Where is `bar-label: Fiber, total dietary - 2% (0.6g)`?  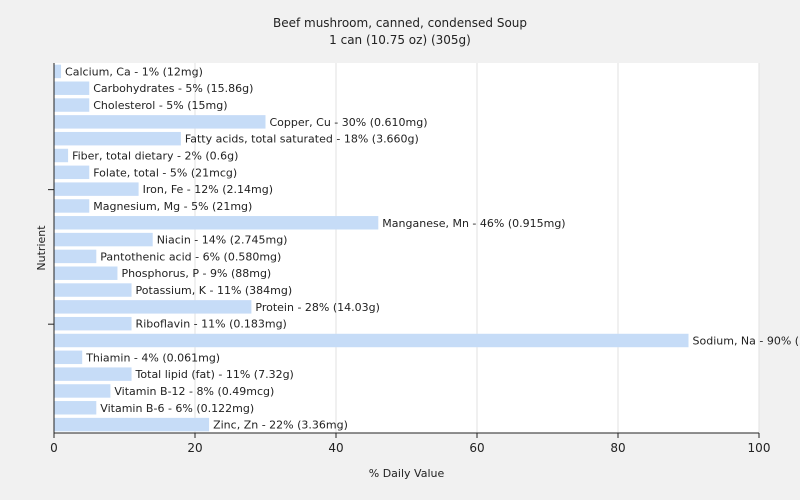 bar-label: Fiber, total dietary - 2% (0.6g) is located at coordinates (155, 156).